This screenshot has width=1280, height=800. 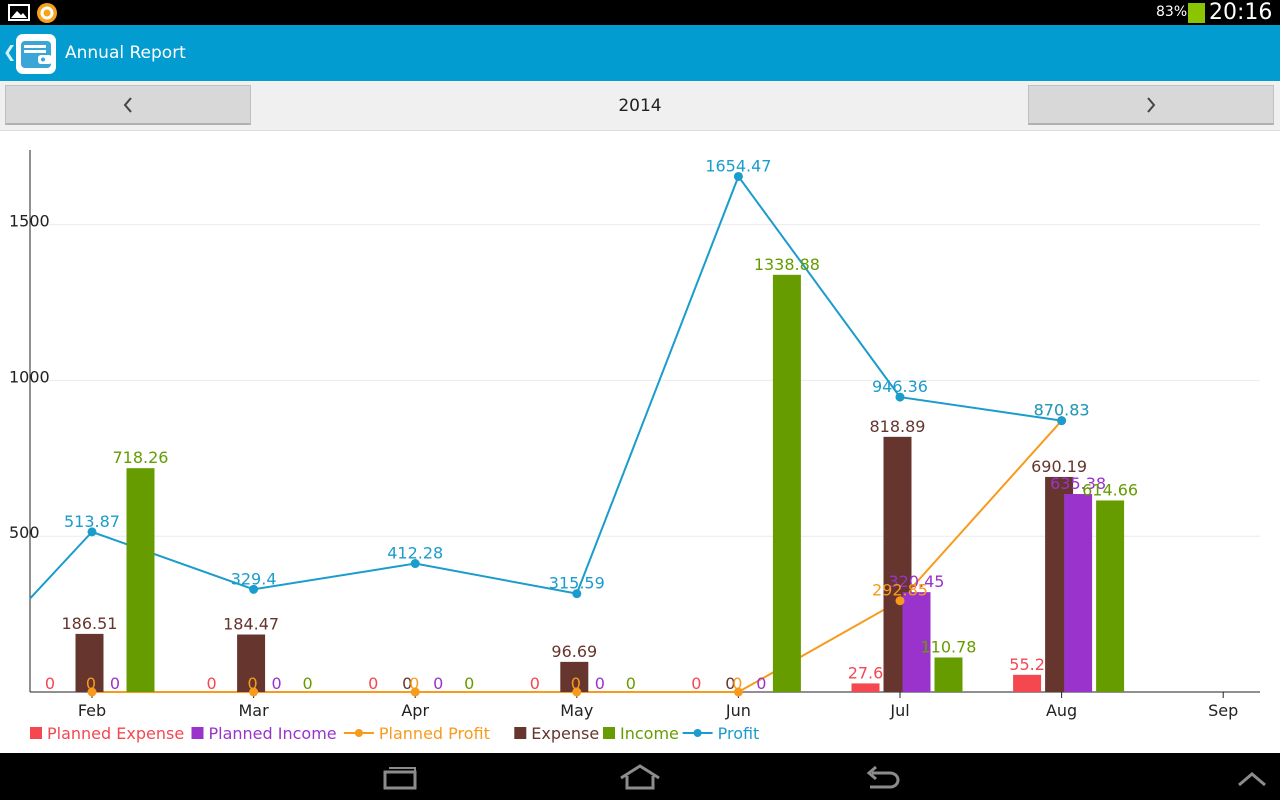 I want to click on gallery-icon, so click(x=19, y=12).